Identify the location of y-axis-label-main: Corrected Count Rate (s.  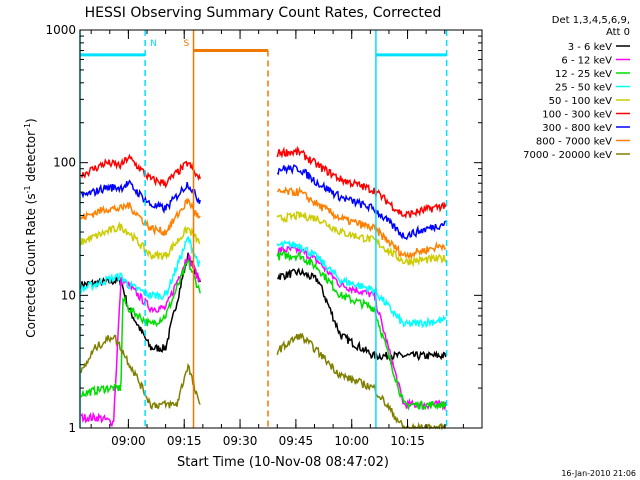
(31, 265).